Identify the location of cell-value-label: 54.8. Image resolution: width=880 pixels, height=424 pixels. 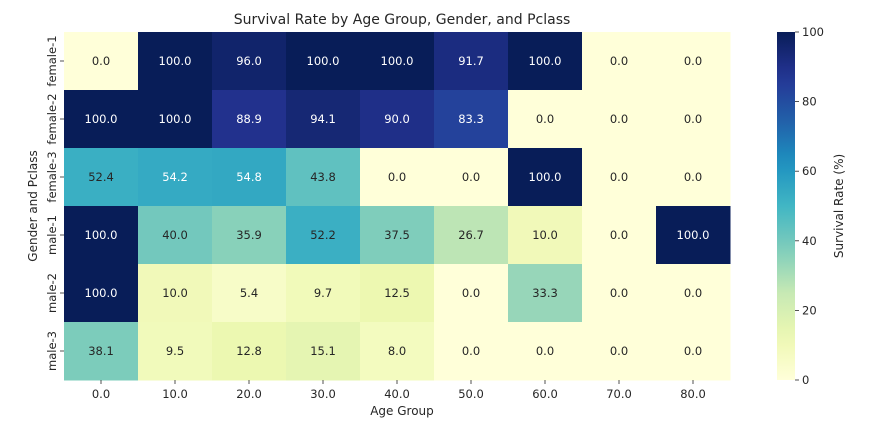
(249, 177).